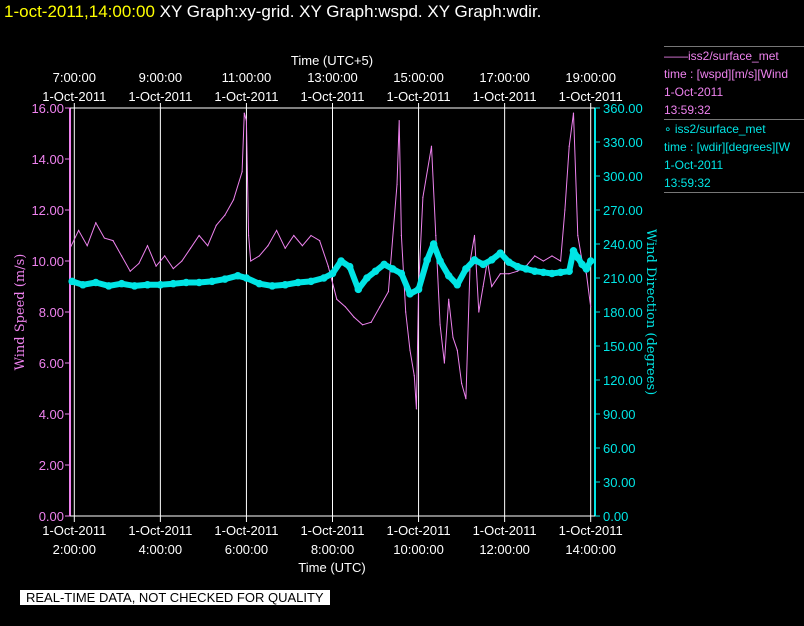 The width and height of the screenshot is (804, 626). What do you see at coordinates (47, 261) in the screenshot?
I see `left-tick-label-5: 10.00` at bounding box center [47, 261].